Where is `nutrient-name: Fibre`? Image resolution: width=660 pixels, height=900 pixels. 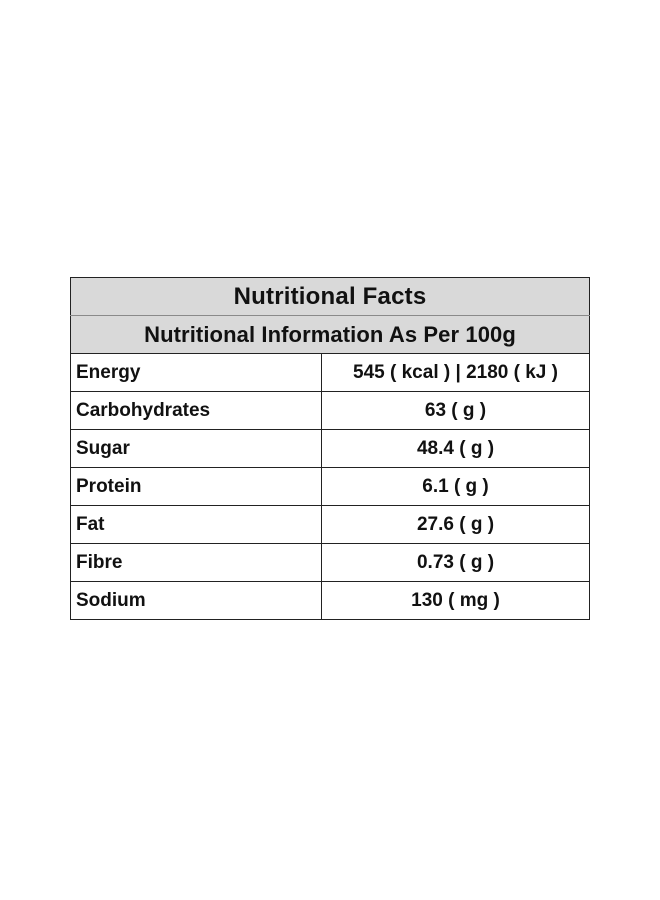
nutrient-name: Fibre is located at coordinates (196, 562).